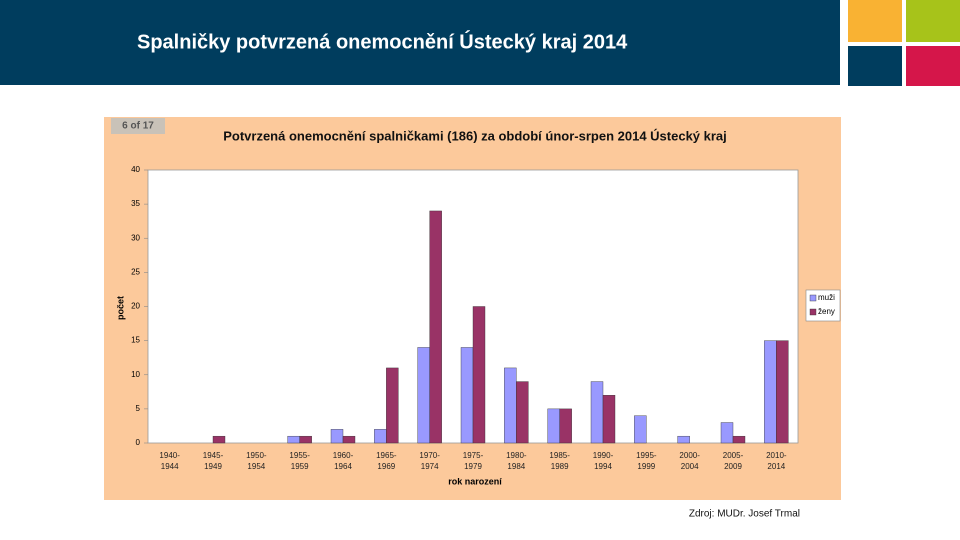 Image resolution: width=960 pixels, height=540 pixels. What do you see at coordinates (135, 306) in the screenshot?
I see `y-tick-label: 20` at bounding box center [135, 306].